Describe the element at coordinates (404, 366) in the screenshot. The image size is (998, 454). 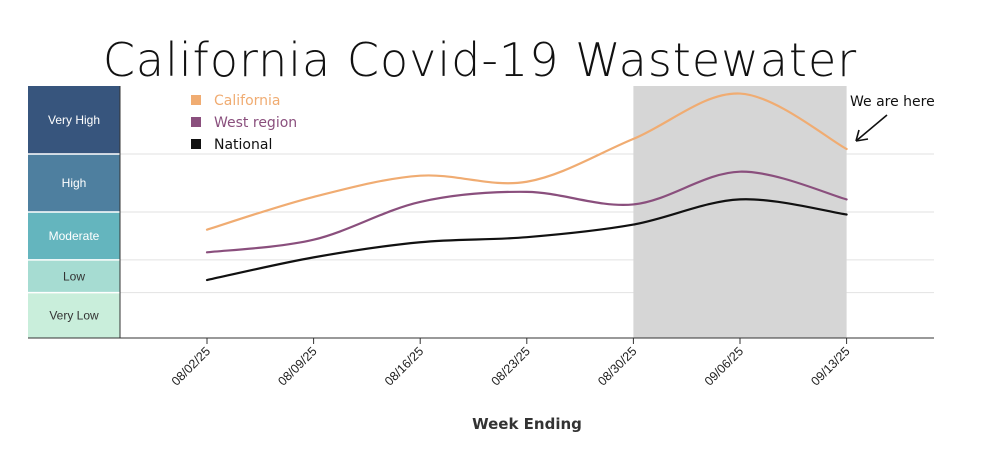
I see `x-tick-label: 08/16/25` at that location.